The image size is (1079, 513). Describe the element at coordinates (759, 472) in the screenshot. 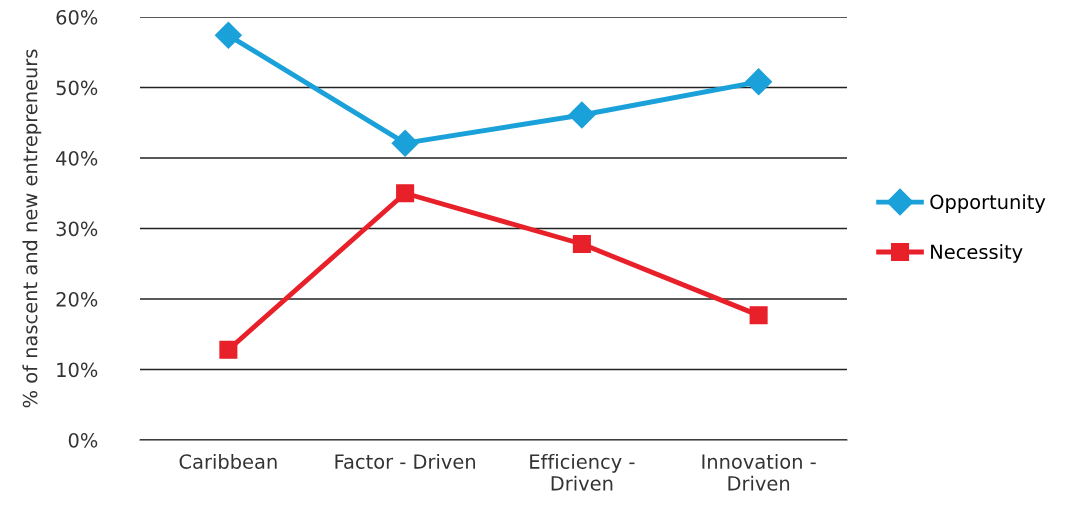

I see `x-tick-label: Innovation - Driven` at that location.